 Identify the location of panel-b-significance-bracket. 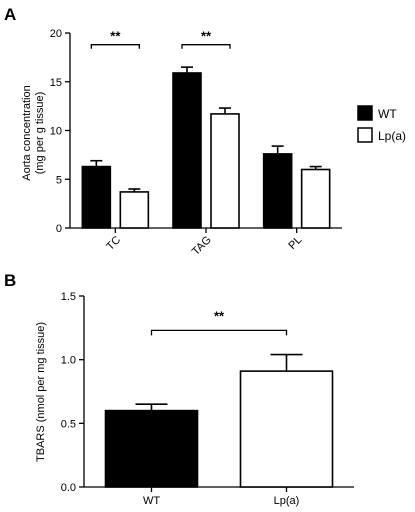
(219, 332).